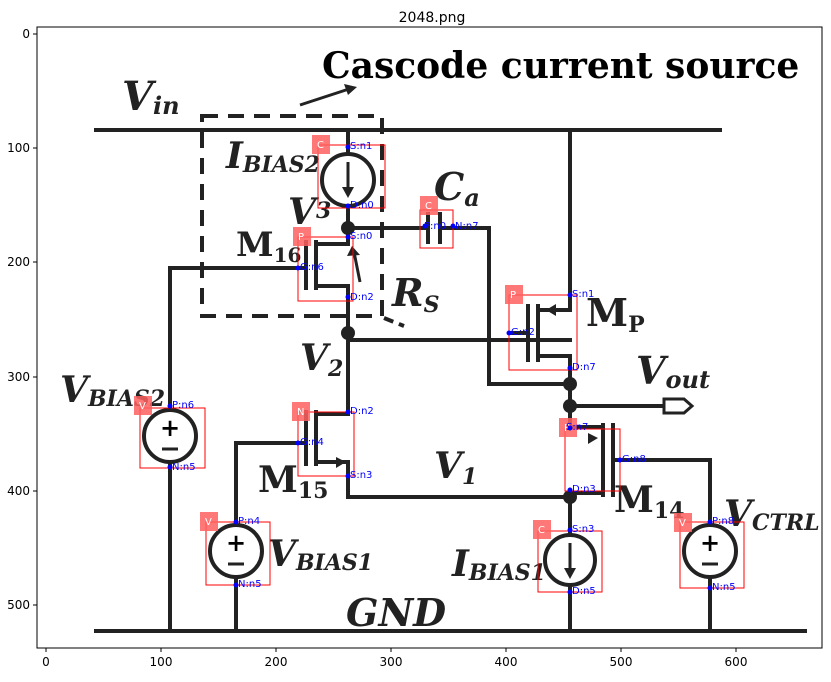 This screenshot has width=831, height=682. Describe the element at coordinates (570, 384) in the screenshot. I see `node-n7` at that location.